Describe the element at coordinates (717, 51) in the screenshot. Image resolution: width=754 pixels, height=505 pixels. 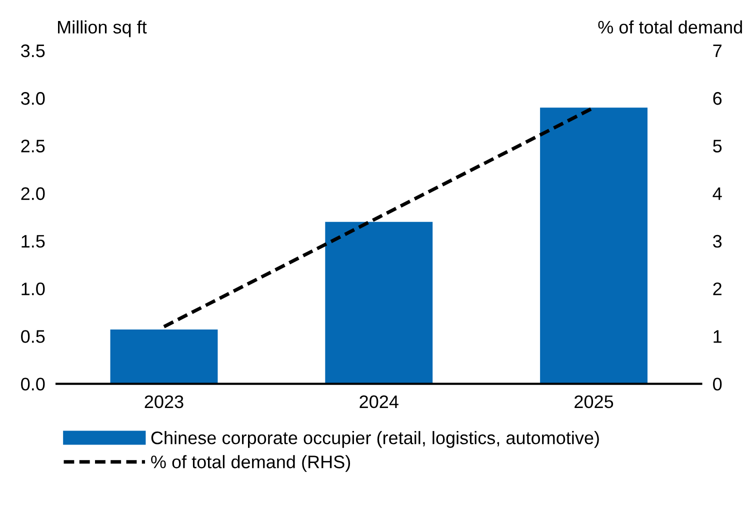
I see `y2-tick-label: 7` at that location.